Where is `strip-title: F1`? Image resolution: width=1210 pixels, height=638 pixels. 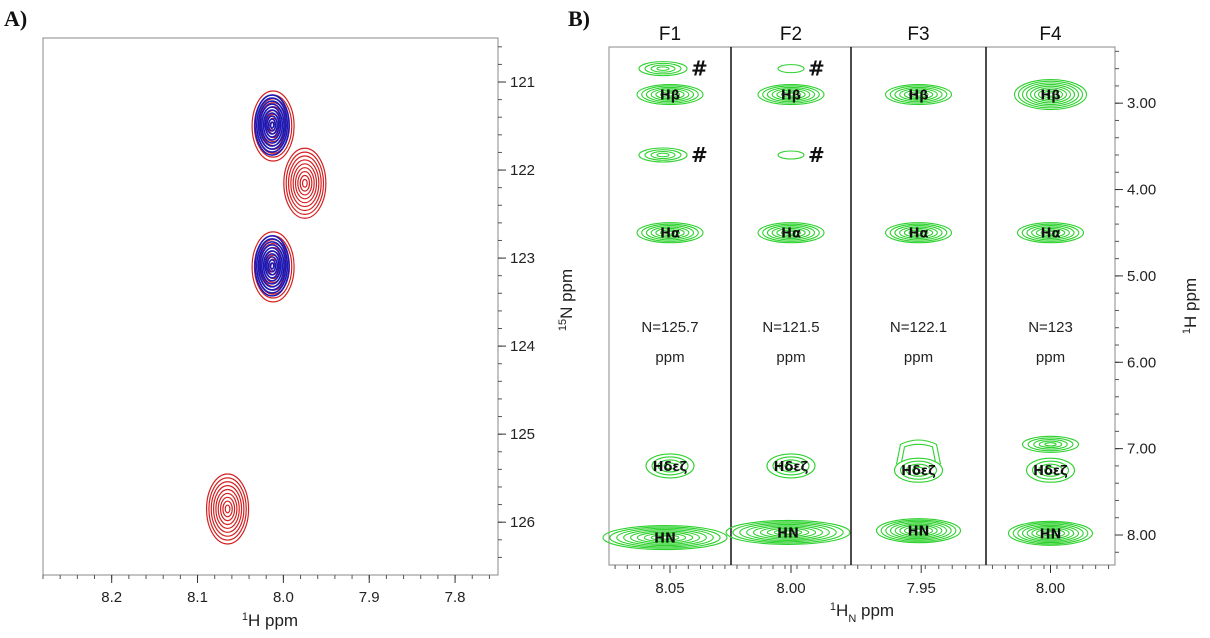 strip-title: F1 is located at coordinates (670, 34).